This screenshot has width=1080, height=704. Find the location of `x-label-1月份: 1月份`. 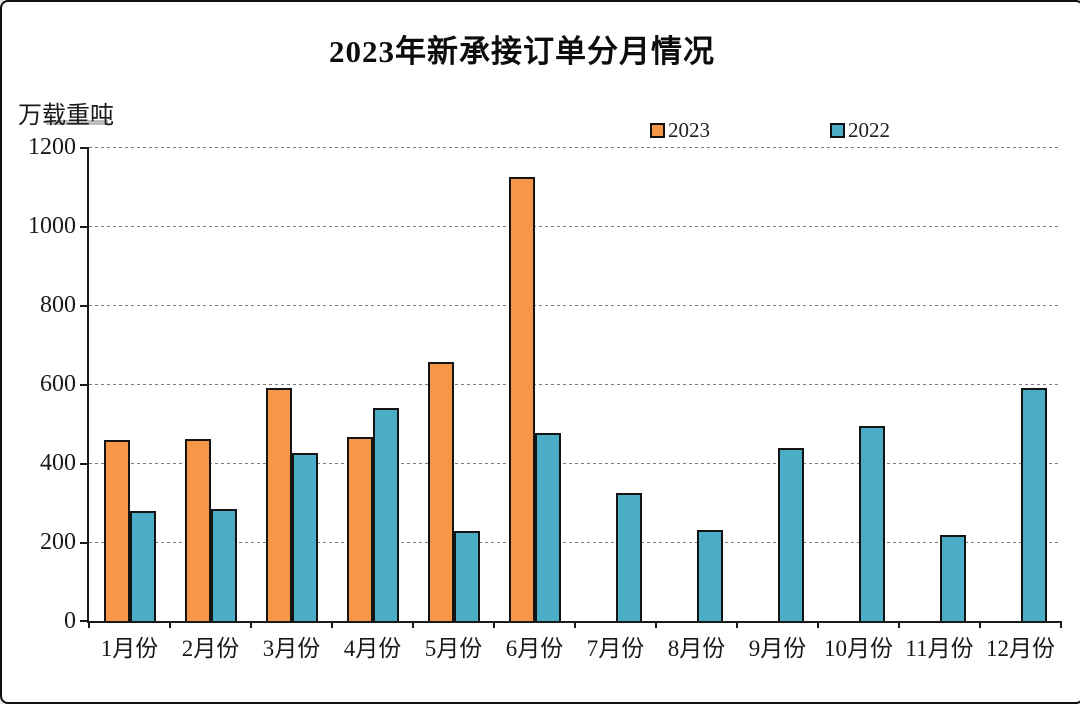

x-label-1月份: 1月份 is located at coordinates (129, 648).